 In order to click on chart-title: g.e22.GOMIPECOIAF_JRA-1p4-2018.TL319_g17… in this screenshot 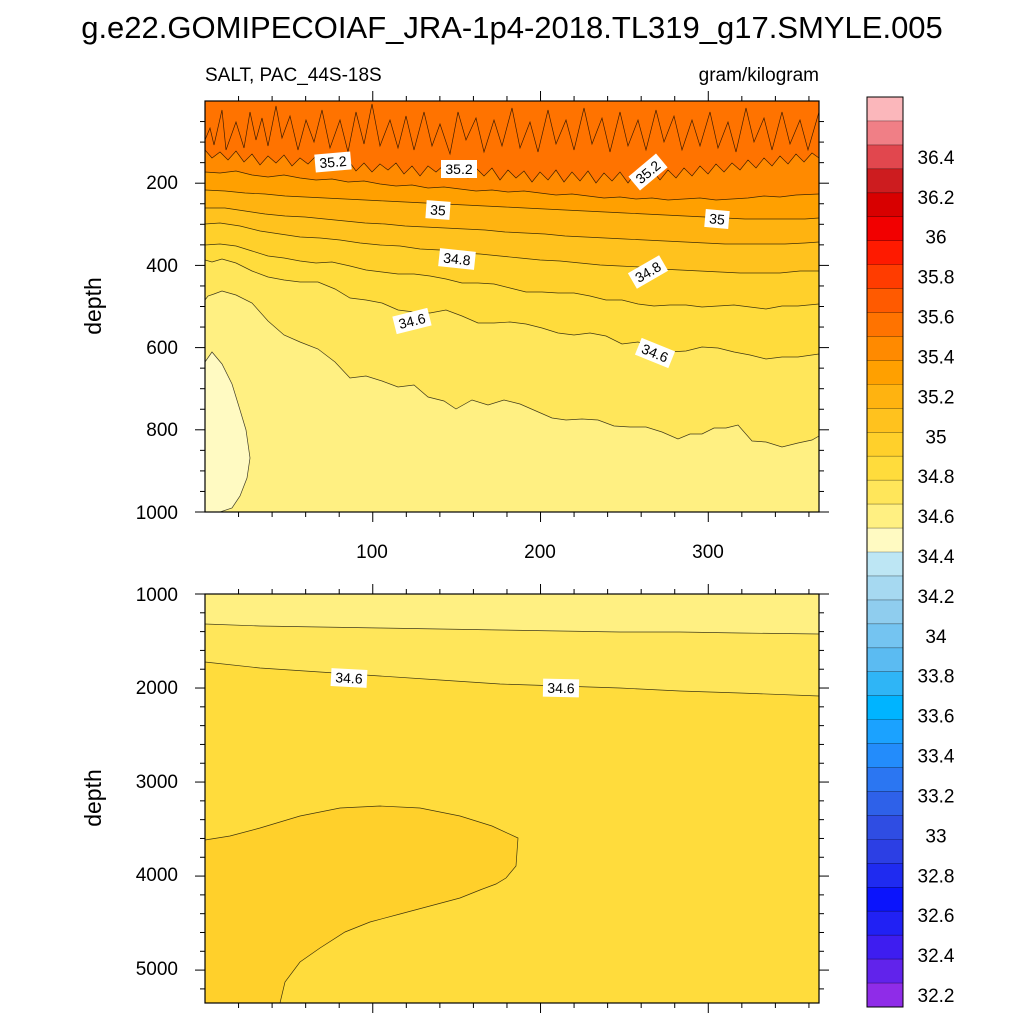, I will do `click(512, 27)`.